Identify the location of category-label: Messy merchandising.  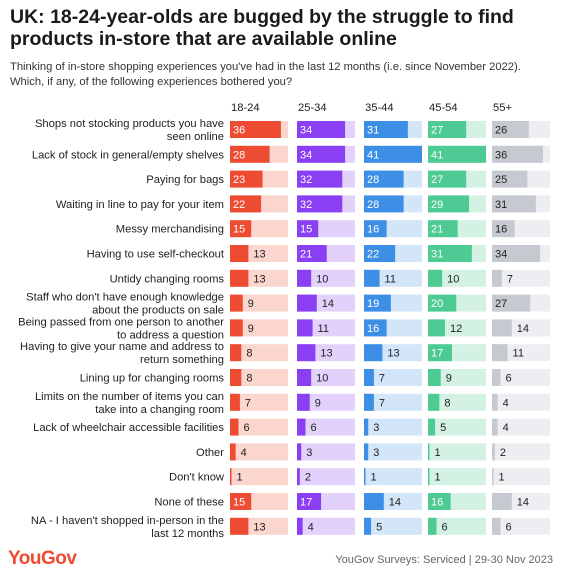
(170, 230).